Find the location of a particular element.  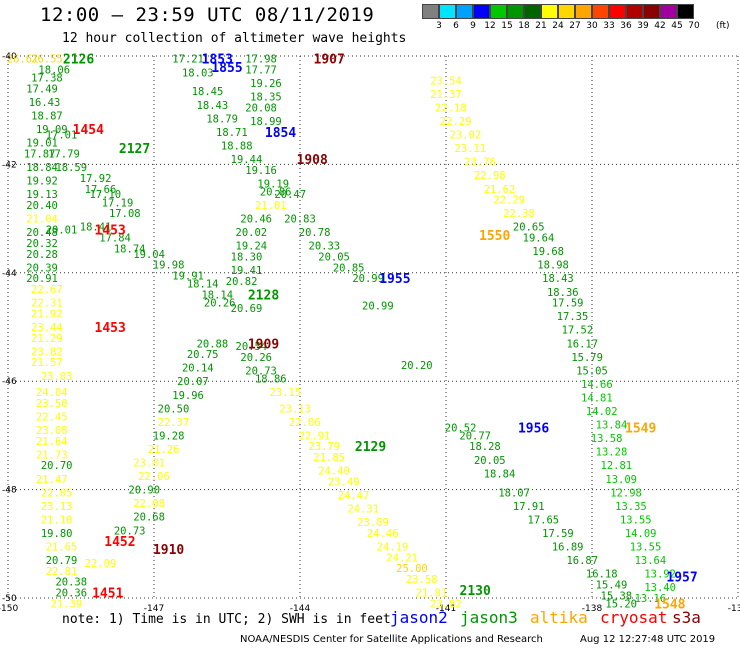

wave-height-point: 20.82 is located at coordinates (242, 282).